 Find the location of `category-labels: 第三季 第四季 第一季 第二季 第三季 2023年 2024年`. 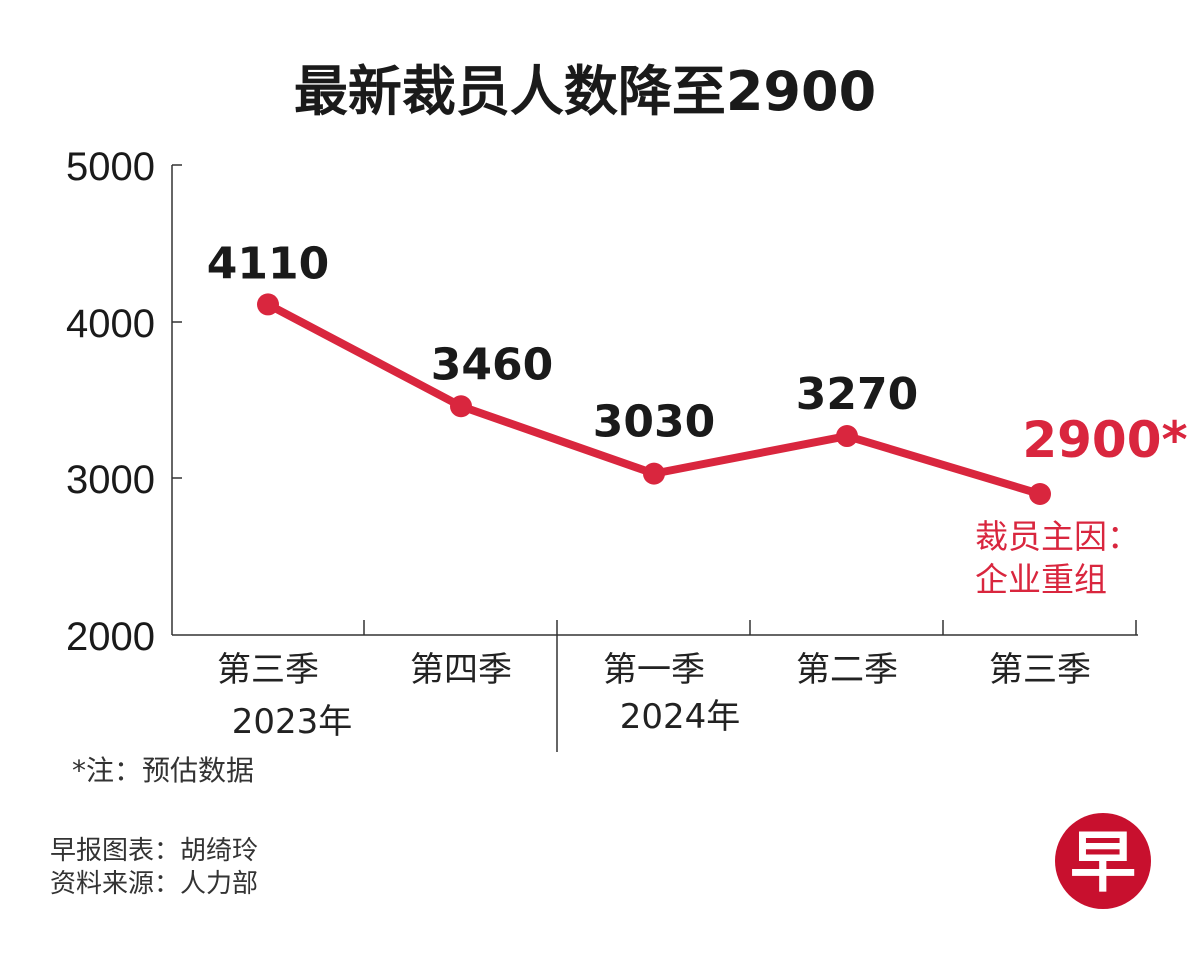

category-labels: 第三季 第四季 第一季 第二季 第三季 2023年 2024年 is located at coordinates (654, 696).